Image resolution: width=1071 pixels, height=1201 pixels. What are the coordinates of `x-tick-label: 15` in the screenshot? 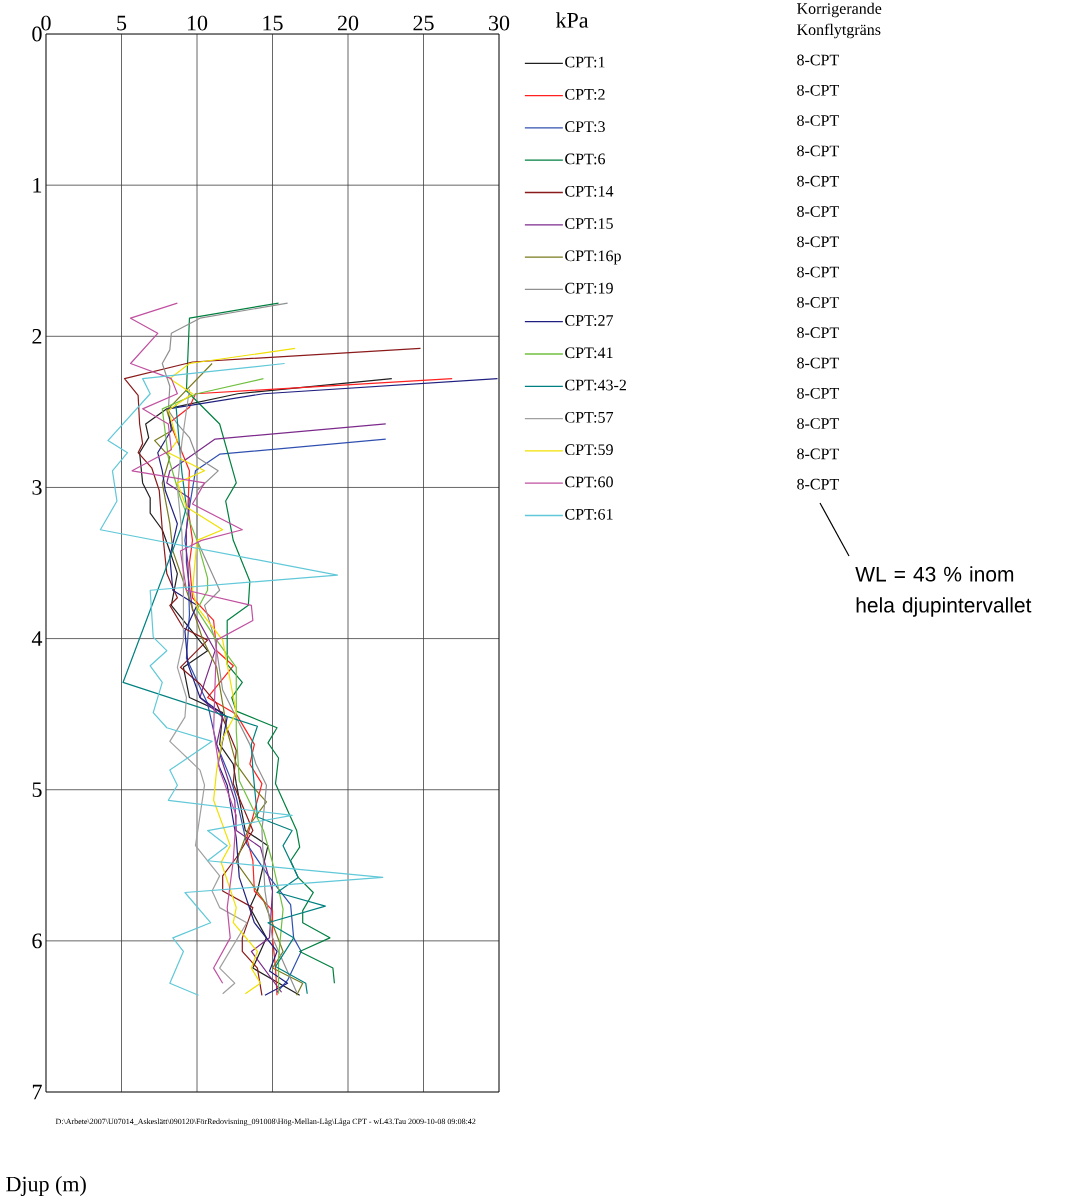 It's located at (273, 23).